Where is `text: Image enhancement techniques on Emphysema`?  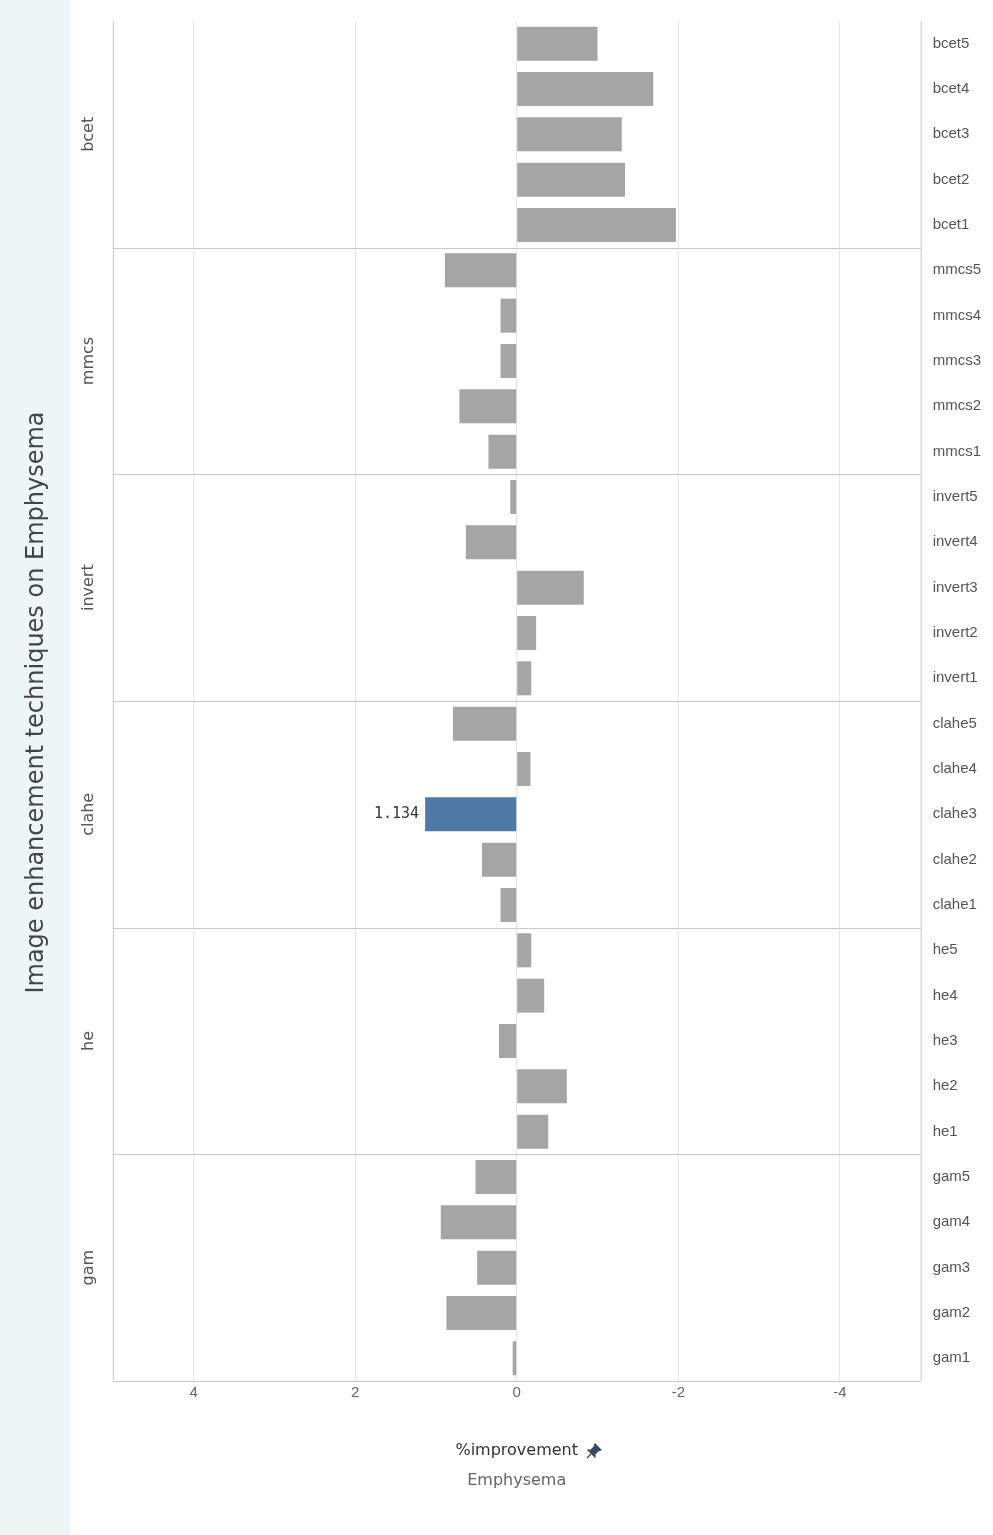
text: Image enhancement techniques on Emphysema is located at coordinates (34, 702).